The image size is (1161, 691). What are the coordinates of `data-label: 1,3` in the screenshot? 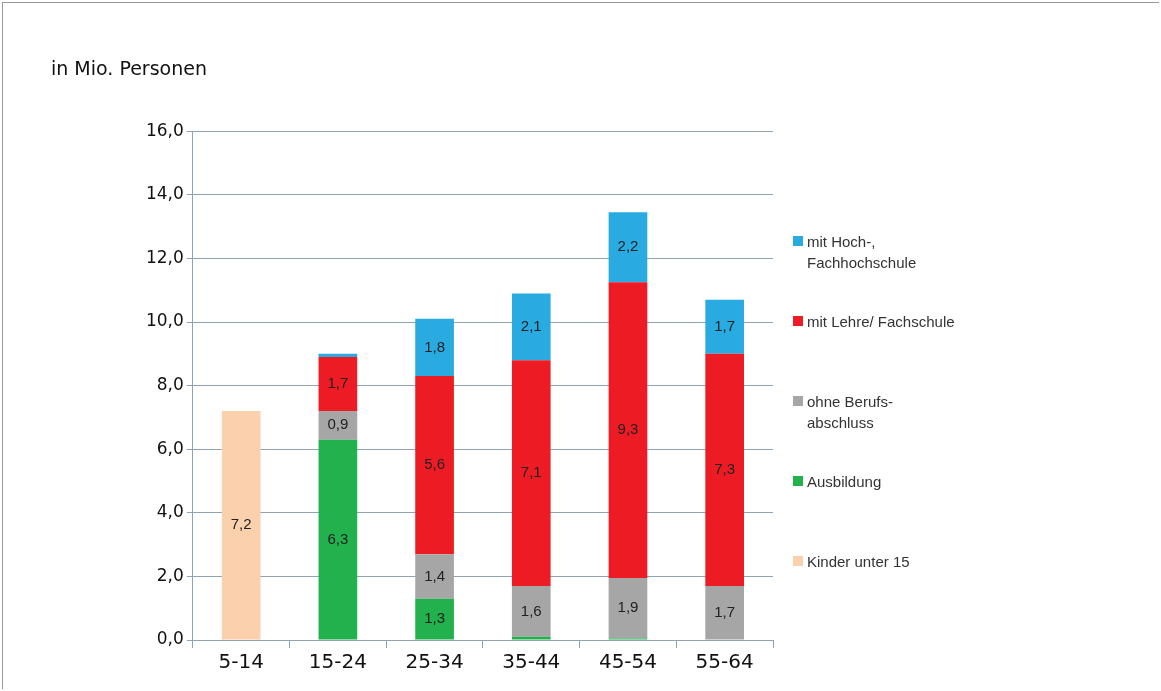 It's located at (435, 618).